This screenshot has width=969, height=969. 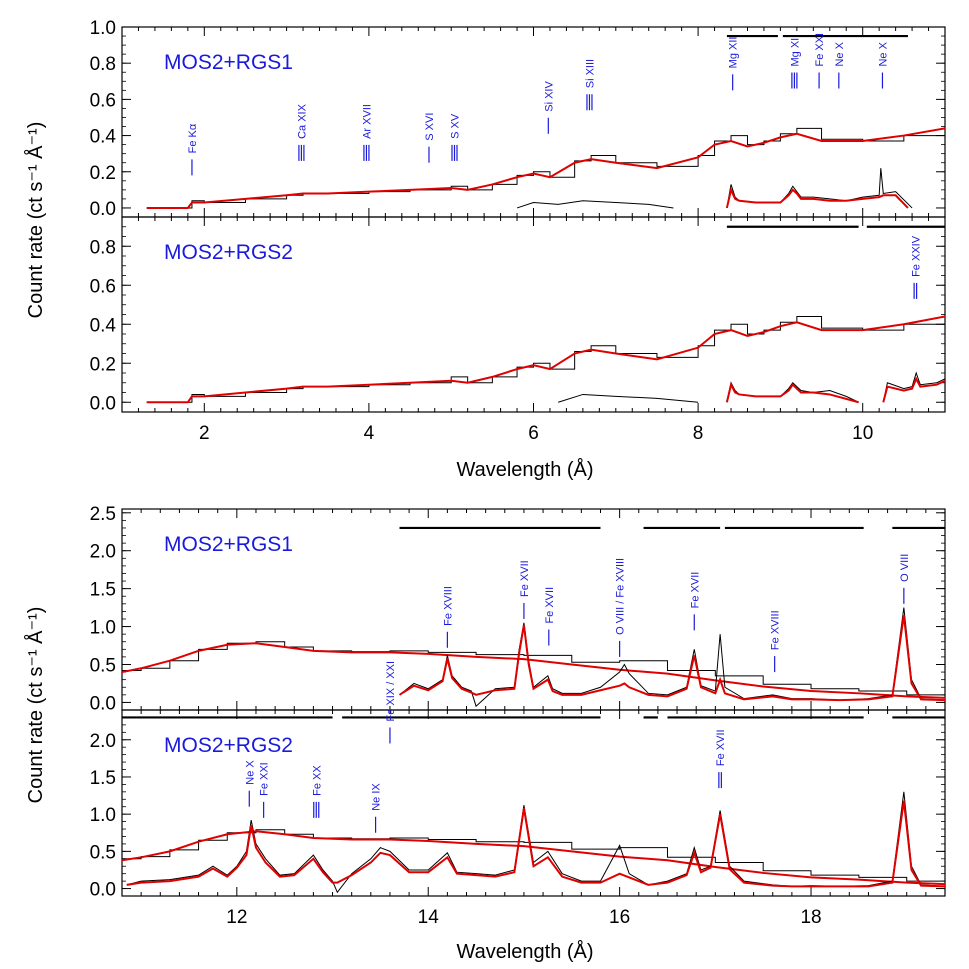 I want to click on x-tick-label: 2, so click(x=204, y=433).